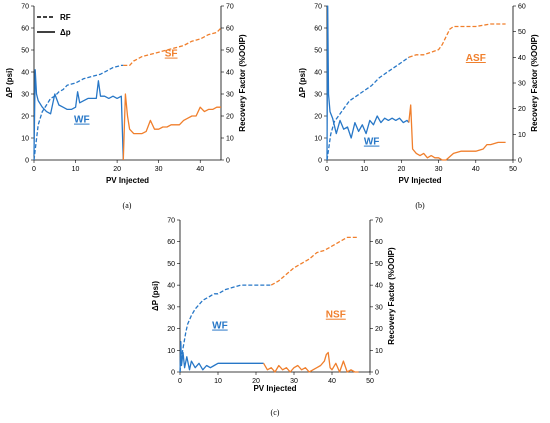 The width and height of the screenshot is (550, 423). Describe the element at coordinates (476, 58) in the screenshot. I see `region-label-asf: ASF` at that location.